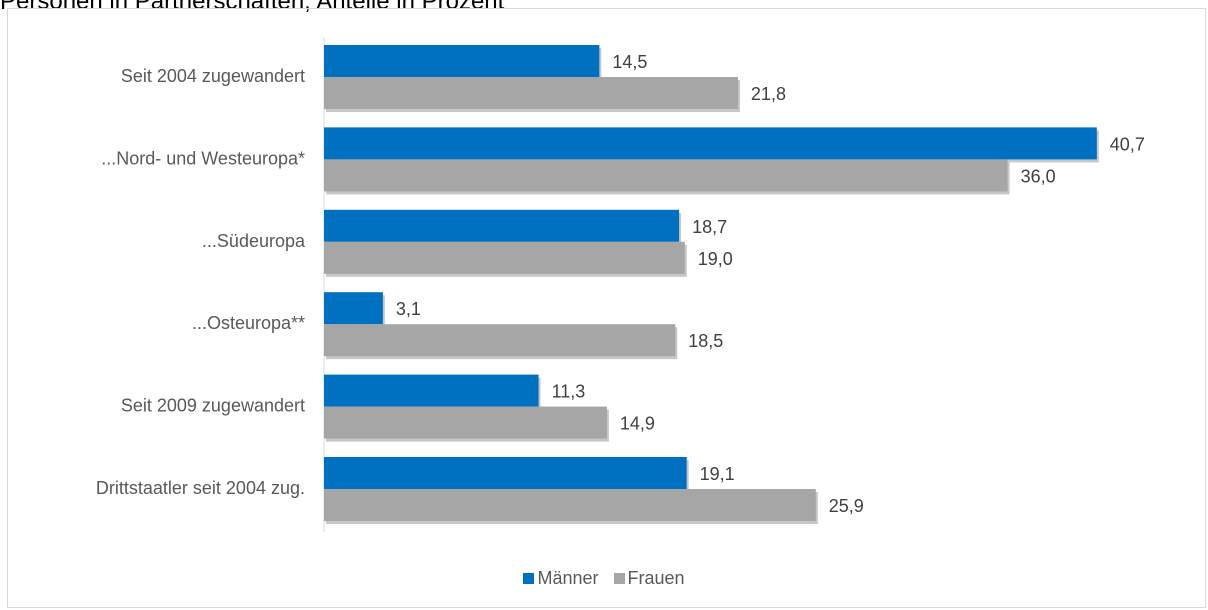 The height and width of the screenshot is (610, 1208). What do you see at coordinates (629, 62) in the screenshot?
I see `data-label: 14,5` at bounding box center [629, 62].